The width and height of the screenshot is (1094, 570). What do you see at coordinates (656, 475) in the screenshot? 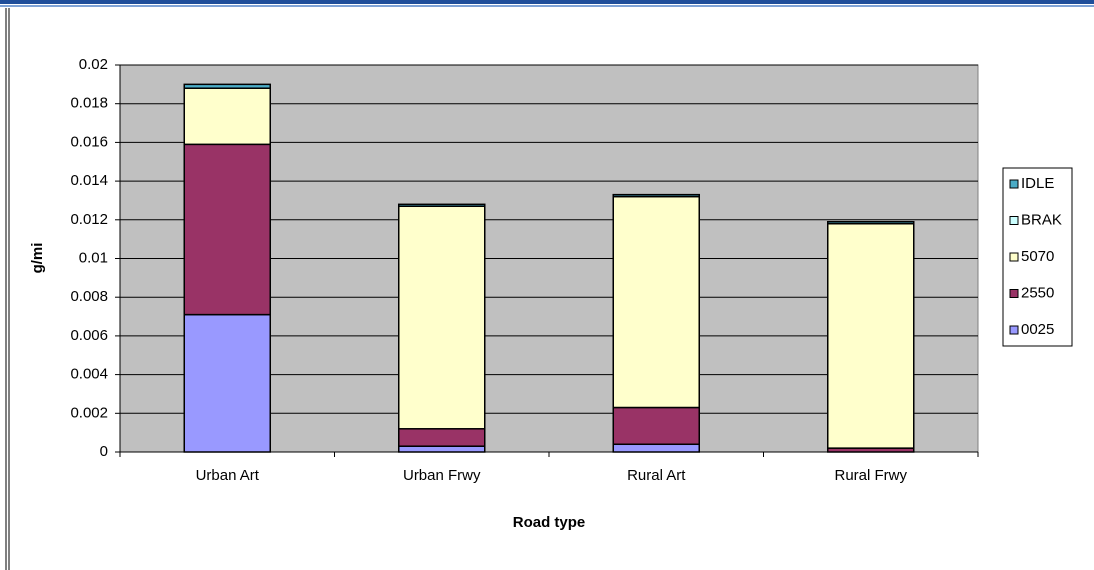
I see `x-tick-label: Rural Art` at bounding box center [656, 475].